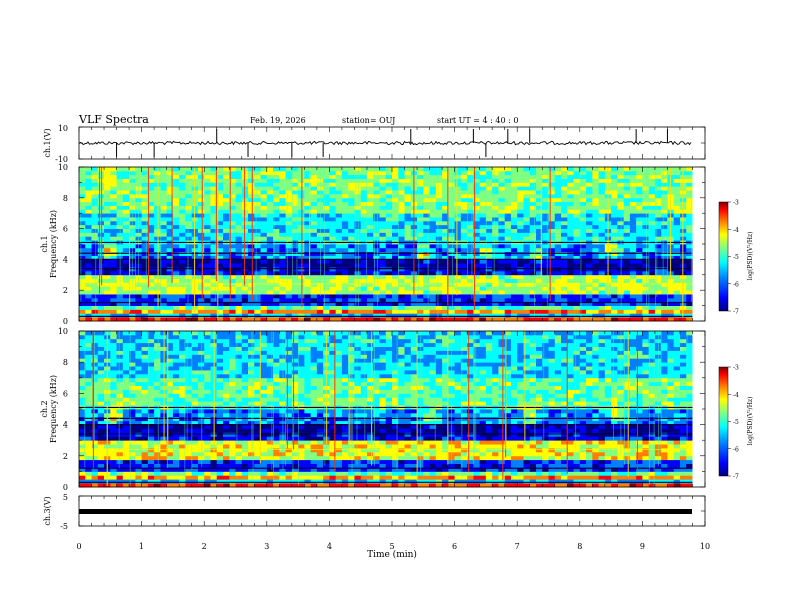 This screenshot has width=792, height=612. Describe the element at coordinates (736, 230) in the screenshot. I see `colorbar-tick-label: -4` at that location.